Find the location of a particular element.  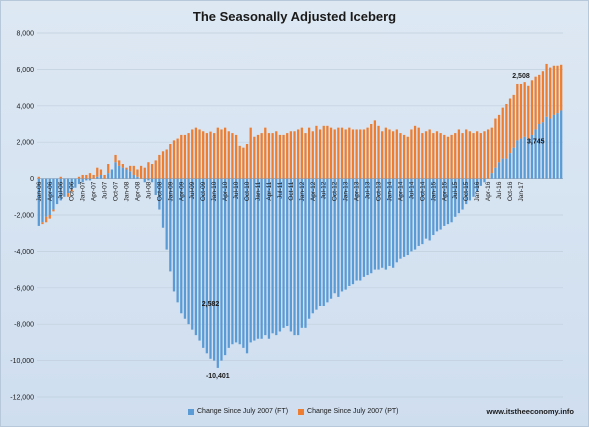

x-tick-label: Apr-15 is located at coordinates (444, 191).